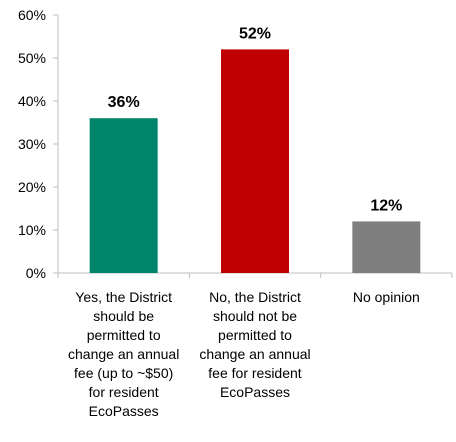 Image resolution: width=456 pixels, height=442 pixels. What do you see at coordinates (255, 316) in the screenshot?
I see `category-label-line: should not be` at bounding box center [255, 316].